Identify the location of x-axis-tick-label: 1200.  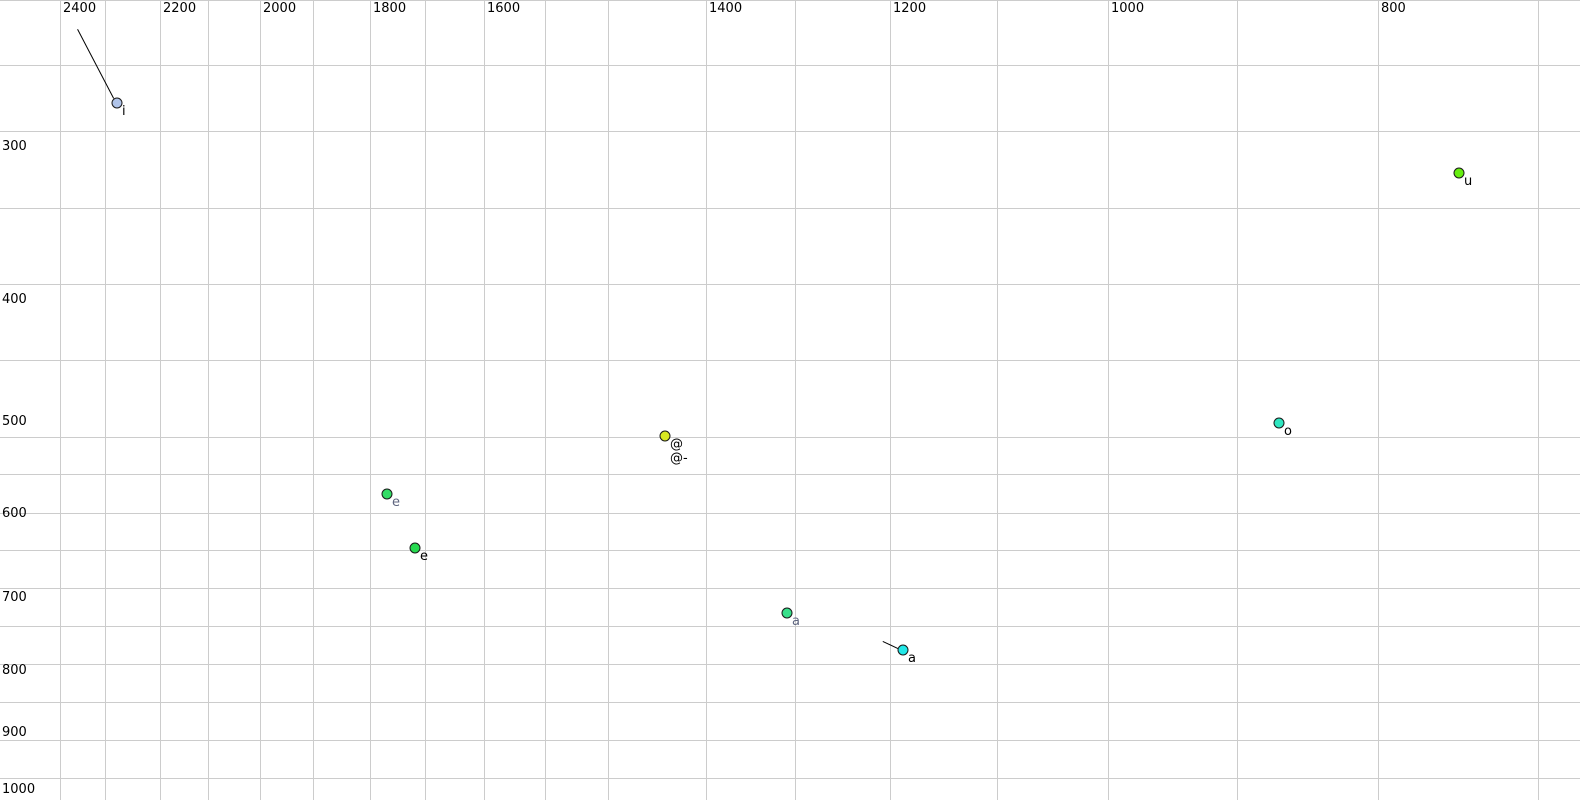
(910, 8).